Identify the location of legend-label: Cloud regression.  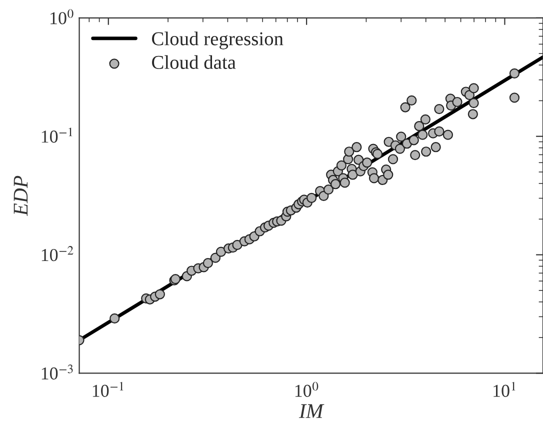
(218, 41).